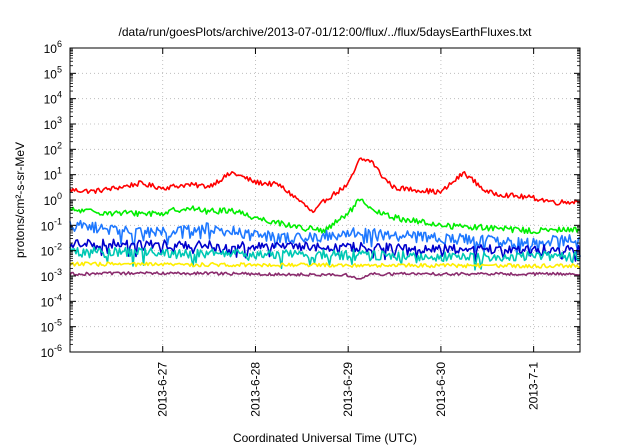 The height and width of the screenshot is (448, 640). Describe the element at coordinates (53, 199) in the screenshot. I see `y-tick-label: 10⁰` at that location.